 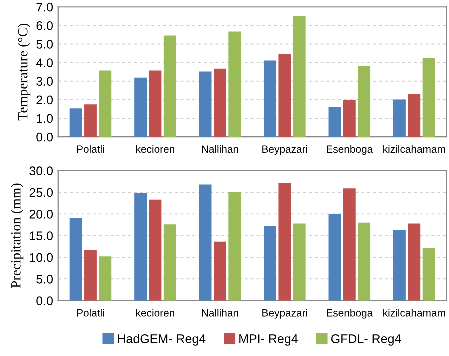 I want to click on legend-label: HadGEM- Reg4, so click(x=162, y=340).